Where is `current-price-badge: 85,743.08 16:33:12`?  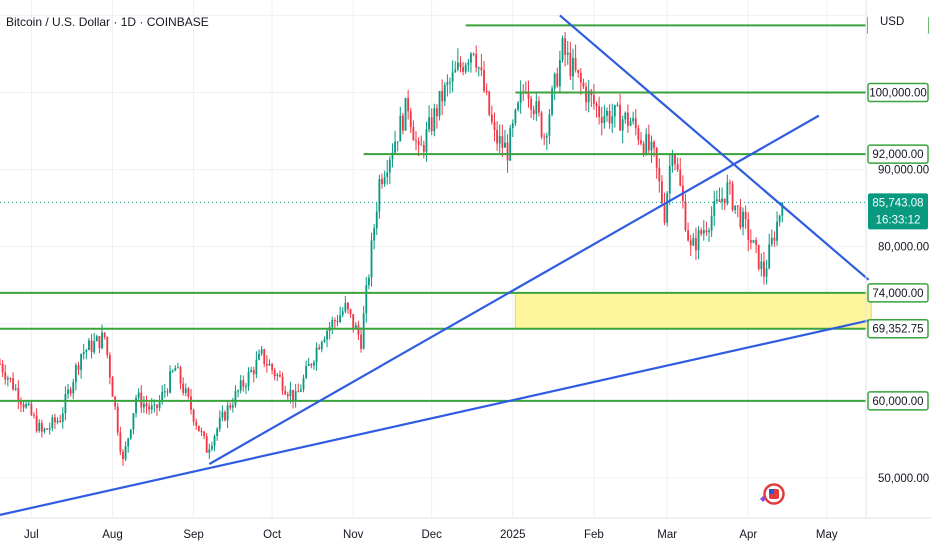 current-price-badge: 85,743.08 16:33:12 is located at coordinates (898, 211).